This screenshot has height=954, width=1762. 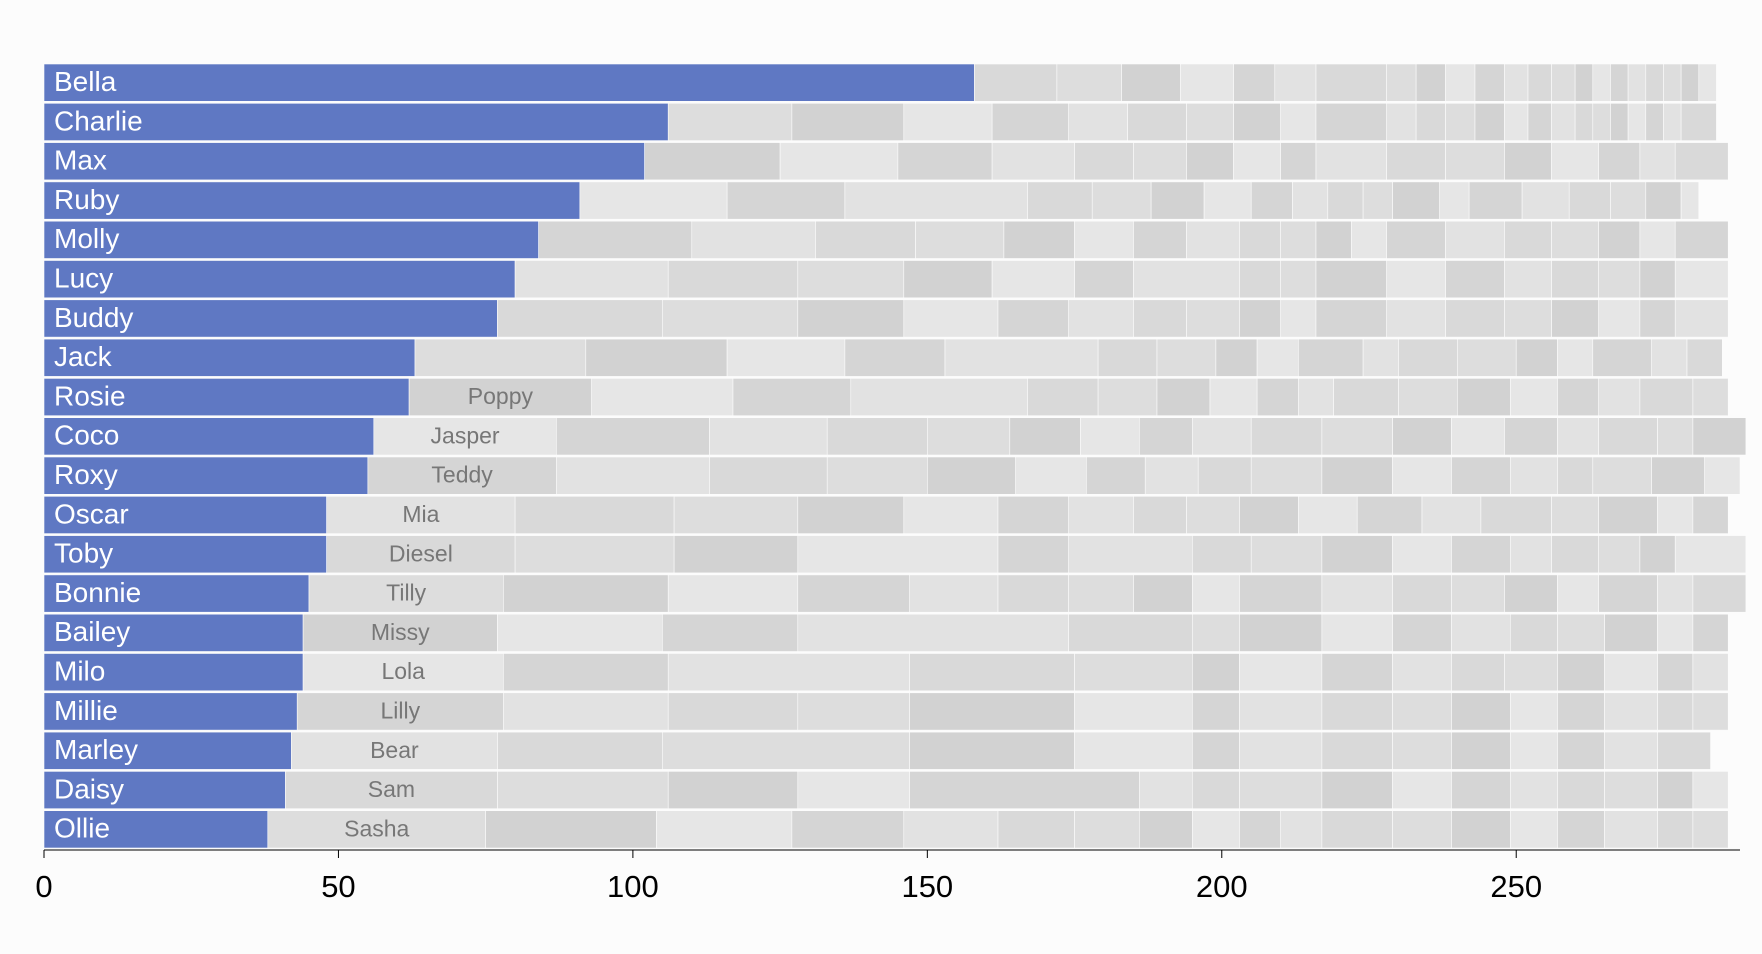 I want to click on row-name: Bonnie, so click(x=97, y=592).